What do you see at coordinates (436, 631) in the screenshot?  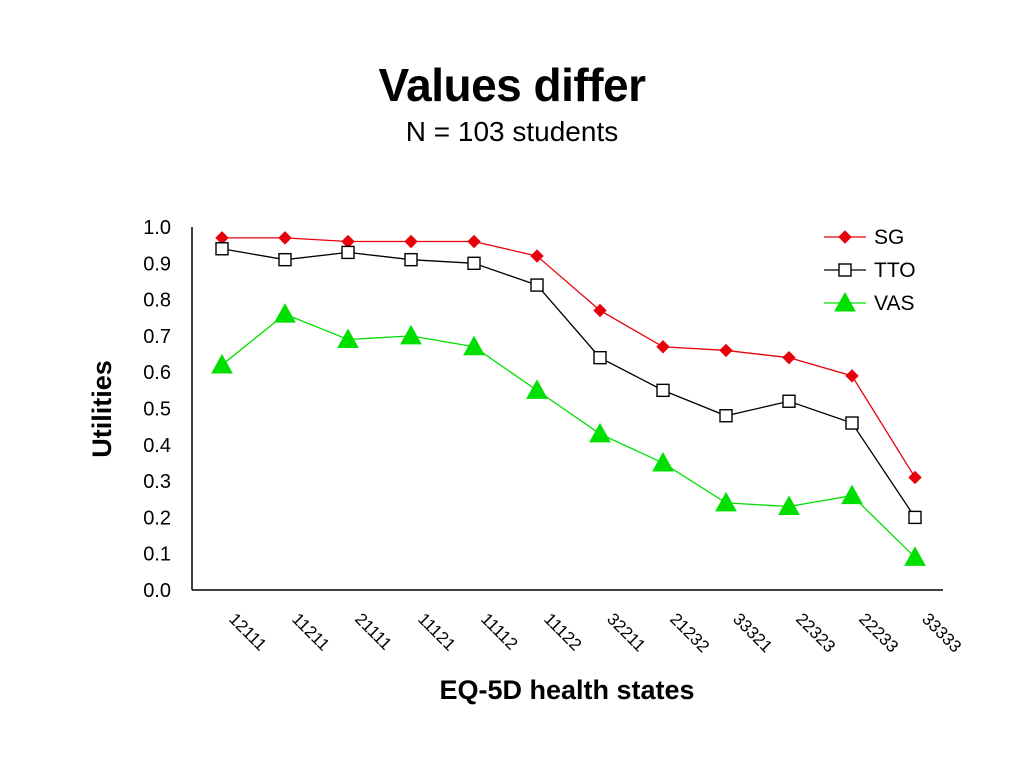 I see `x-tick-label: 11121` at bounding box center [436, 631].